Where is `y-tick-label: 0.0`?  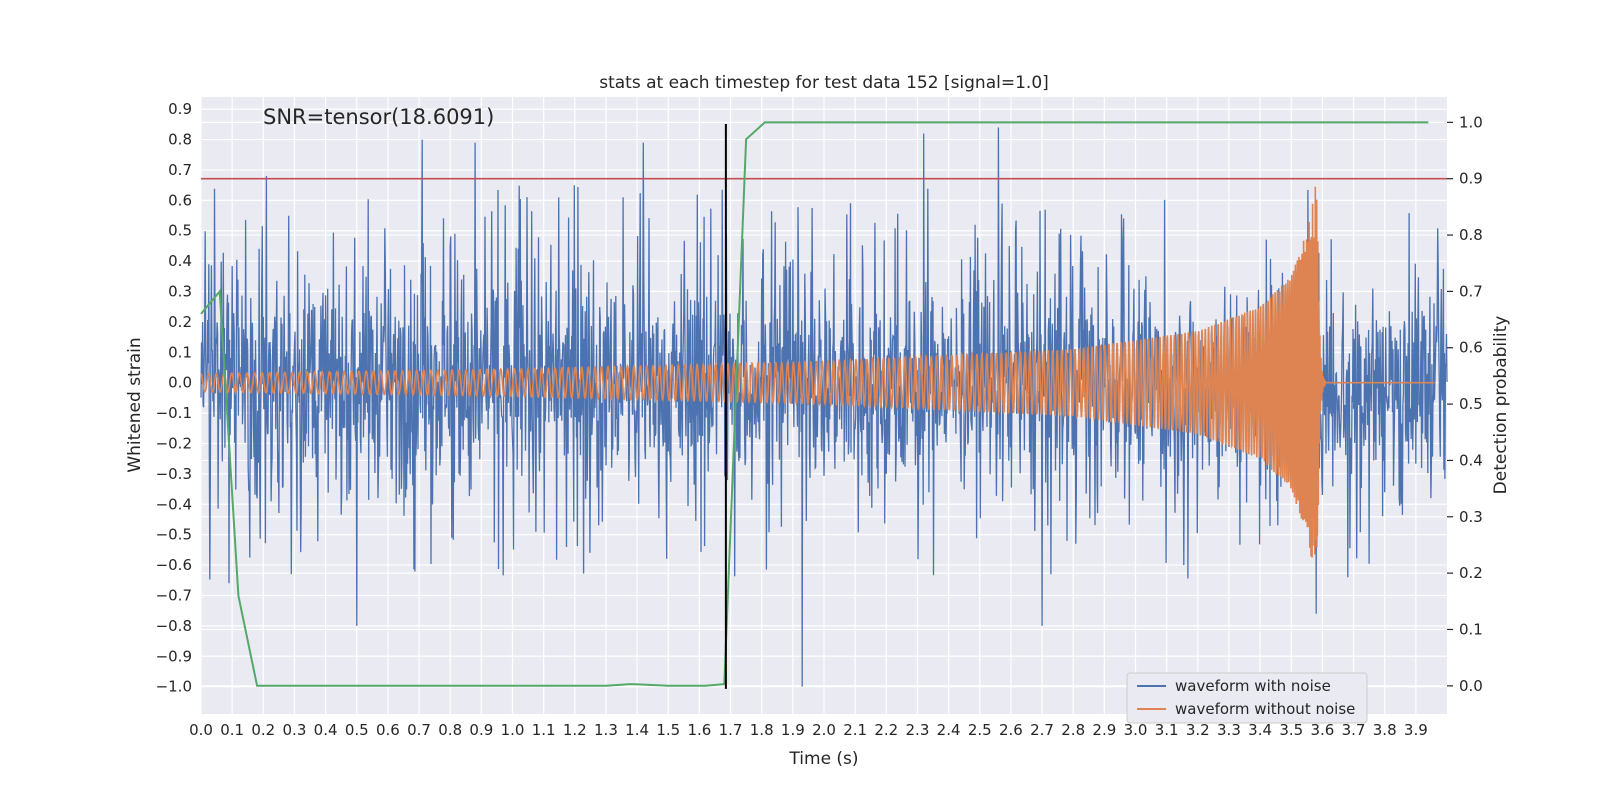 y-tick-label: 0.0 is located at coordinates (180, 383).